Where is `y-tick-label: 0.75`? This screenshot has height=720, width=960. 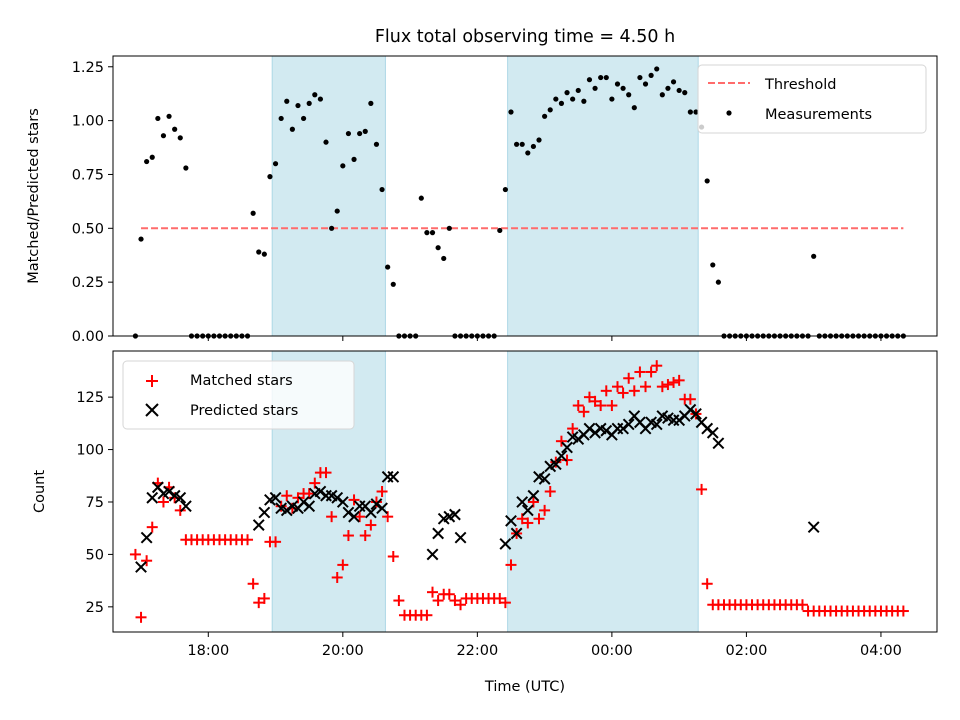
y-tick-label: 0.75 is located at coordinates (88, 175).